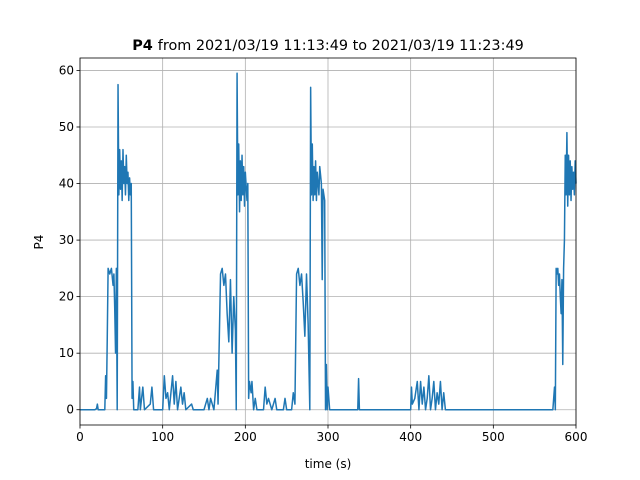 The height and width of the screenshot is (480, 640). What do you see at coordinates (493, 437) in the screenshot?
I see `x-tick-label: 500` at bounding box center [493, 437].